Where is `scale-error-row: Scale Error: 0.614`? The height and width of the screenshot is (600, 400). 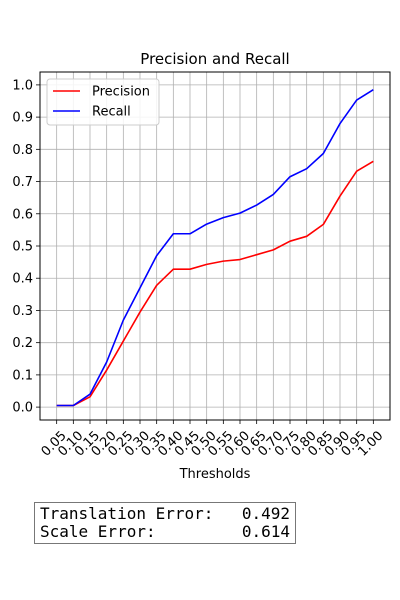
scale-error-row: Scale Error: 0.614 is located at coordinates (165, 532).